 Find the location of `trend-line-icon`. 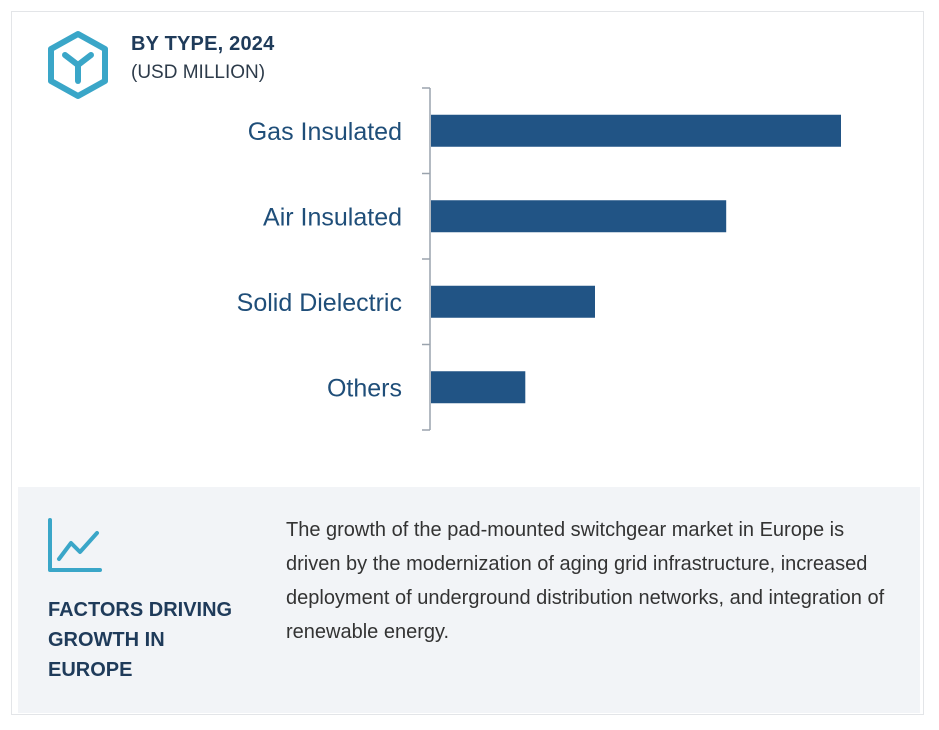

trend-line-icon is located at coordinates (75, 545).